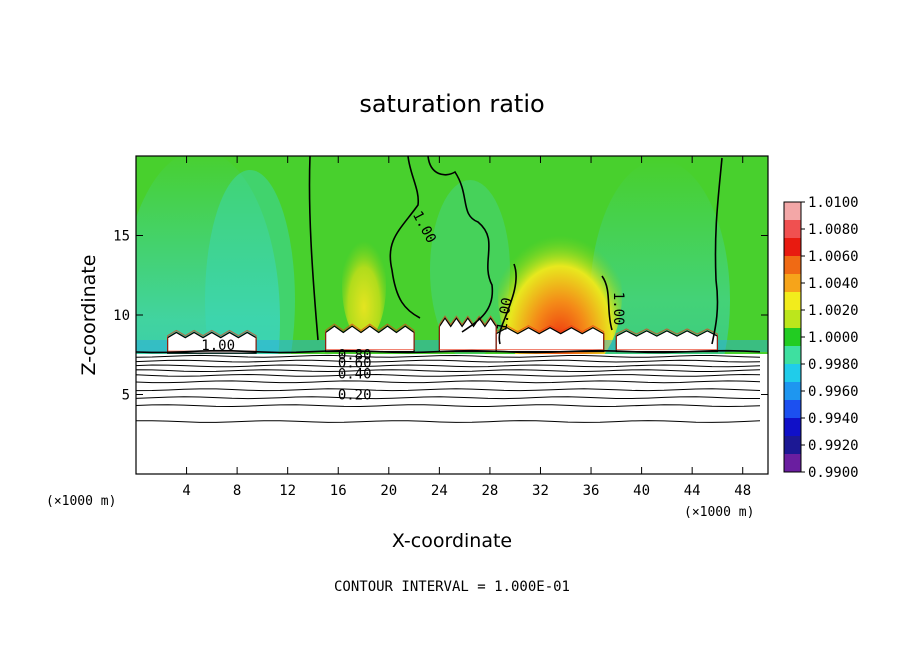 This screenshot has width=904, height=654. I want to click on colorbar-label: 1.0020, so click(833, 311).